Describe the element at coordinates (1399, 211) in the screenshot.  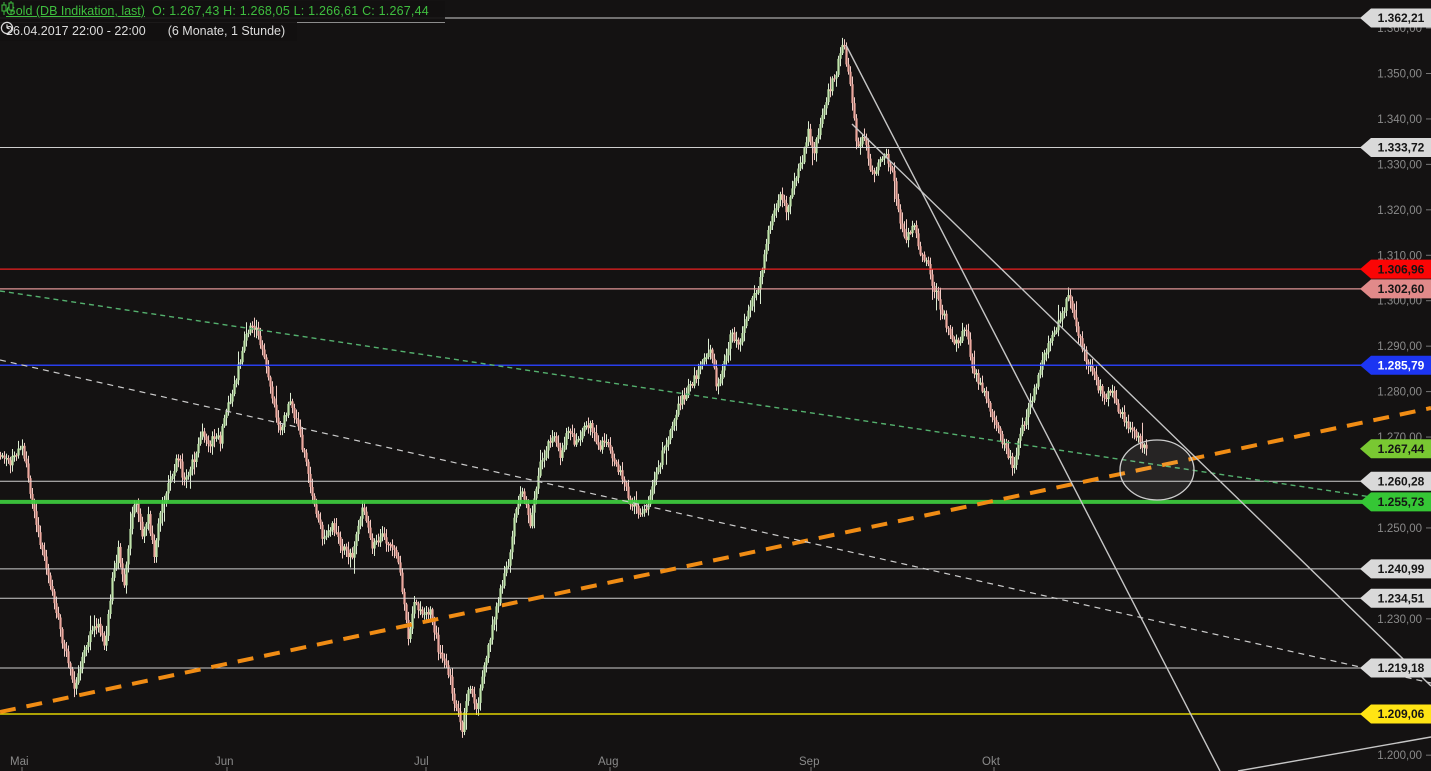
I see `y-axis-tick-label: 1.320,00` at that location.